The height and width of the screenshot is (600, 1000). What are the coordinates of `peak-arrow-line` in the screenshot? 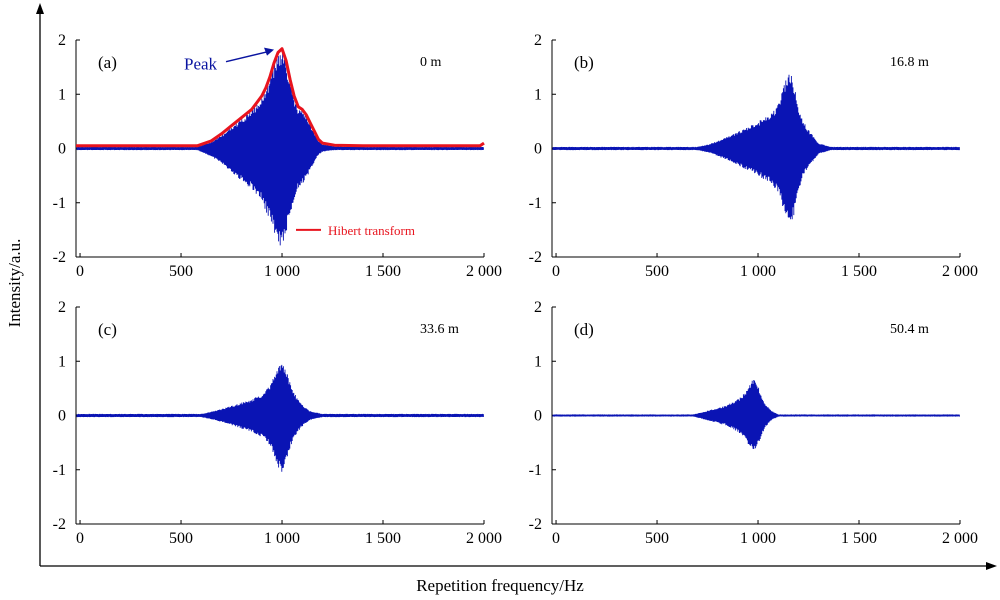 It's located at (249, 56).